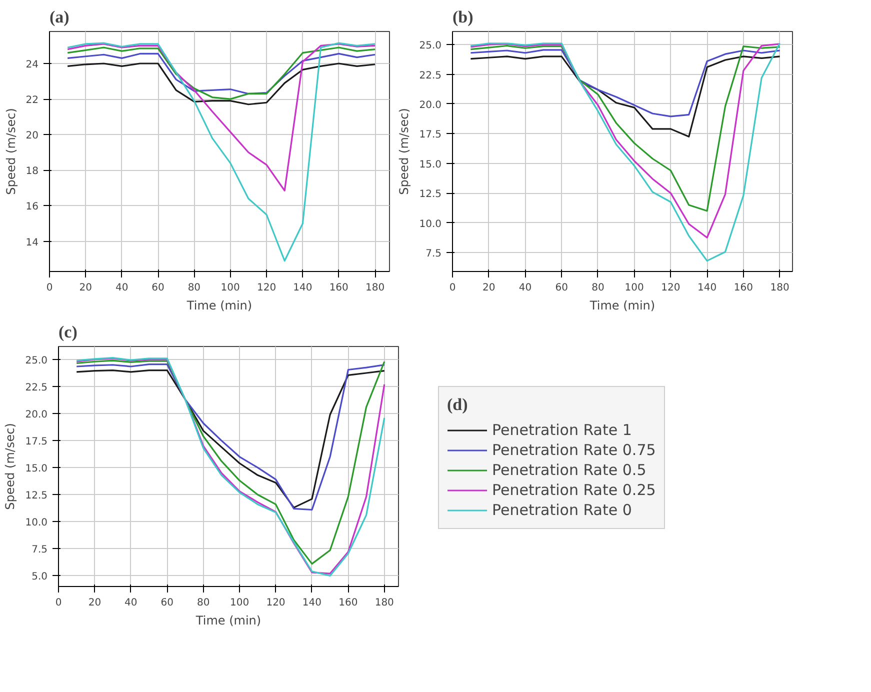  I want to click on y-tick-label: 24, so click(32, 65).